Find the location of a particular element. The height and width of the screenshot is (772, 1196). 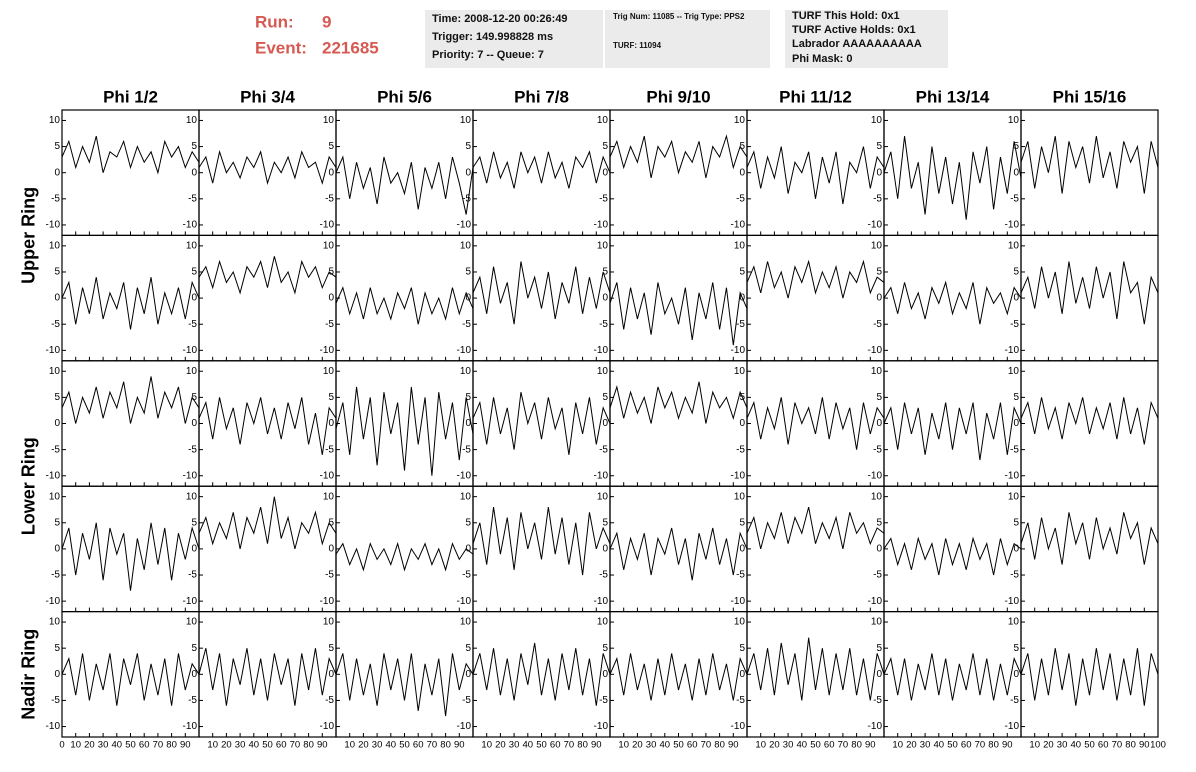

x-tick-label: 0 is located at coordinates (61, 745).